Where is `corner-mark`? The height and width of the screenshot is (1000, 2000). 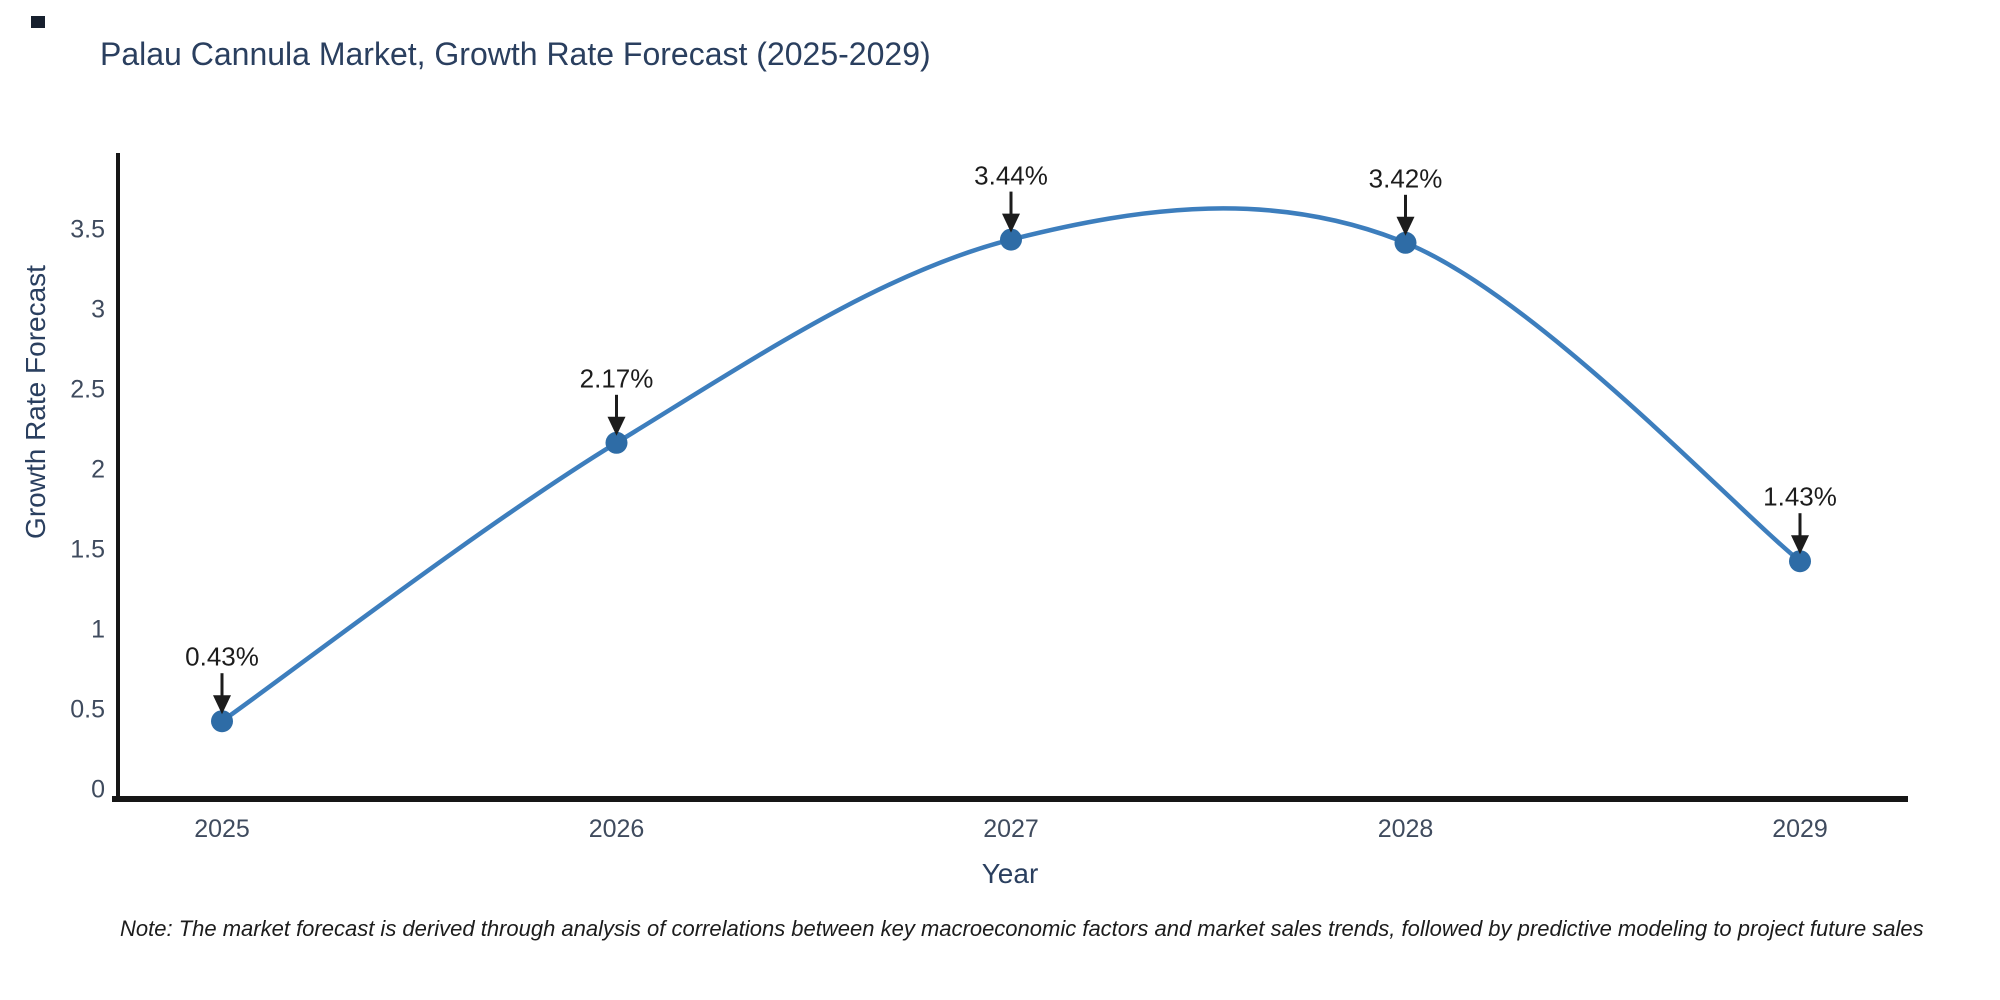 corner-mark is located at coordinates (38, 22).